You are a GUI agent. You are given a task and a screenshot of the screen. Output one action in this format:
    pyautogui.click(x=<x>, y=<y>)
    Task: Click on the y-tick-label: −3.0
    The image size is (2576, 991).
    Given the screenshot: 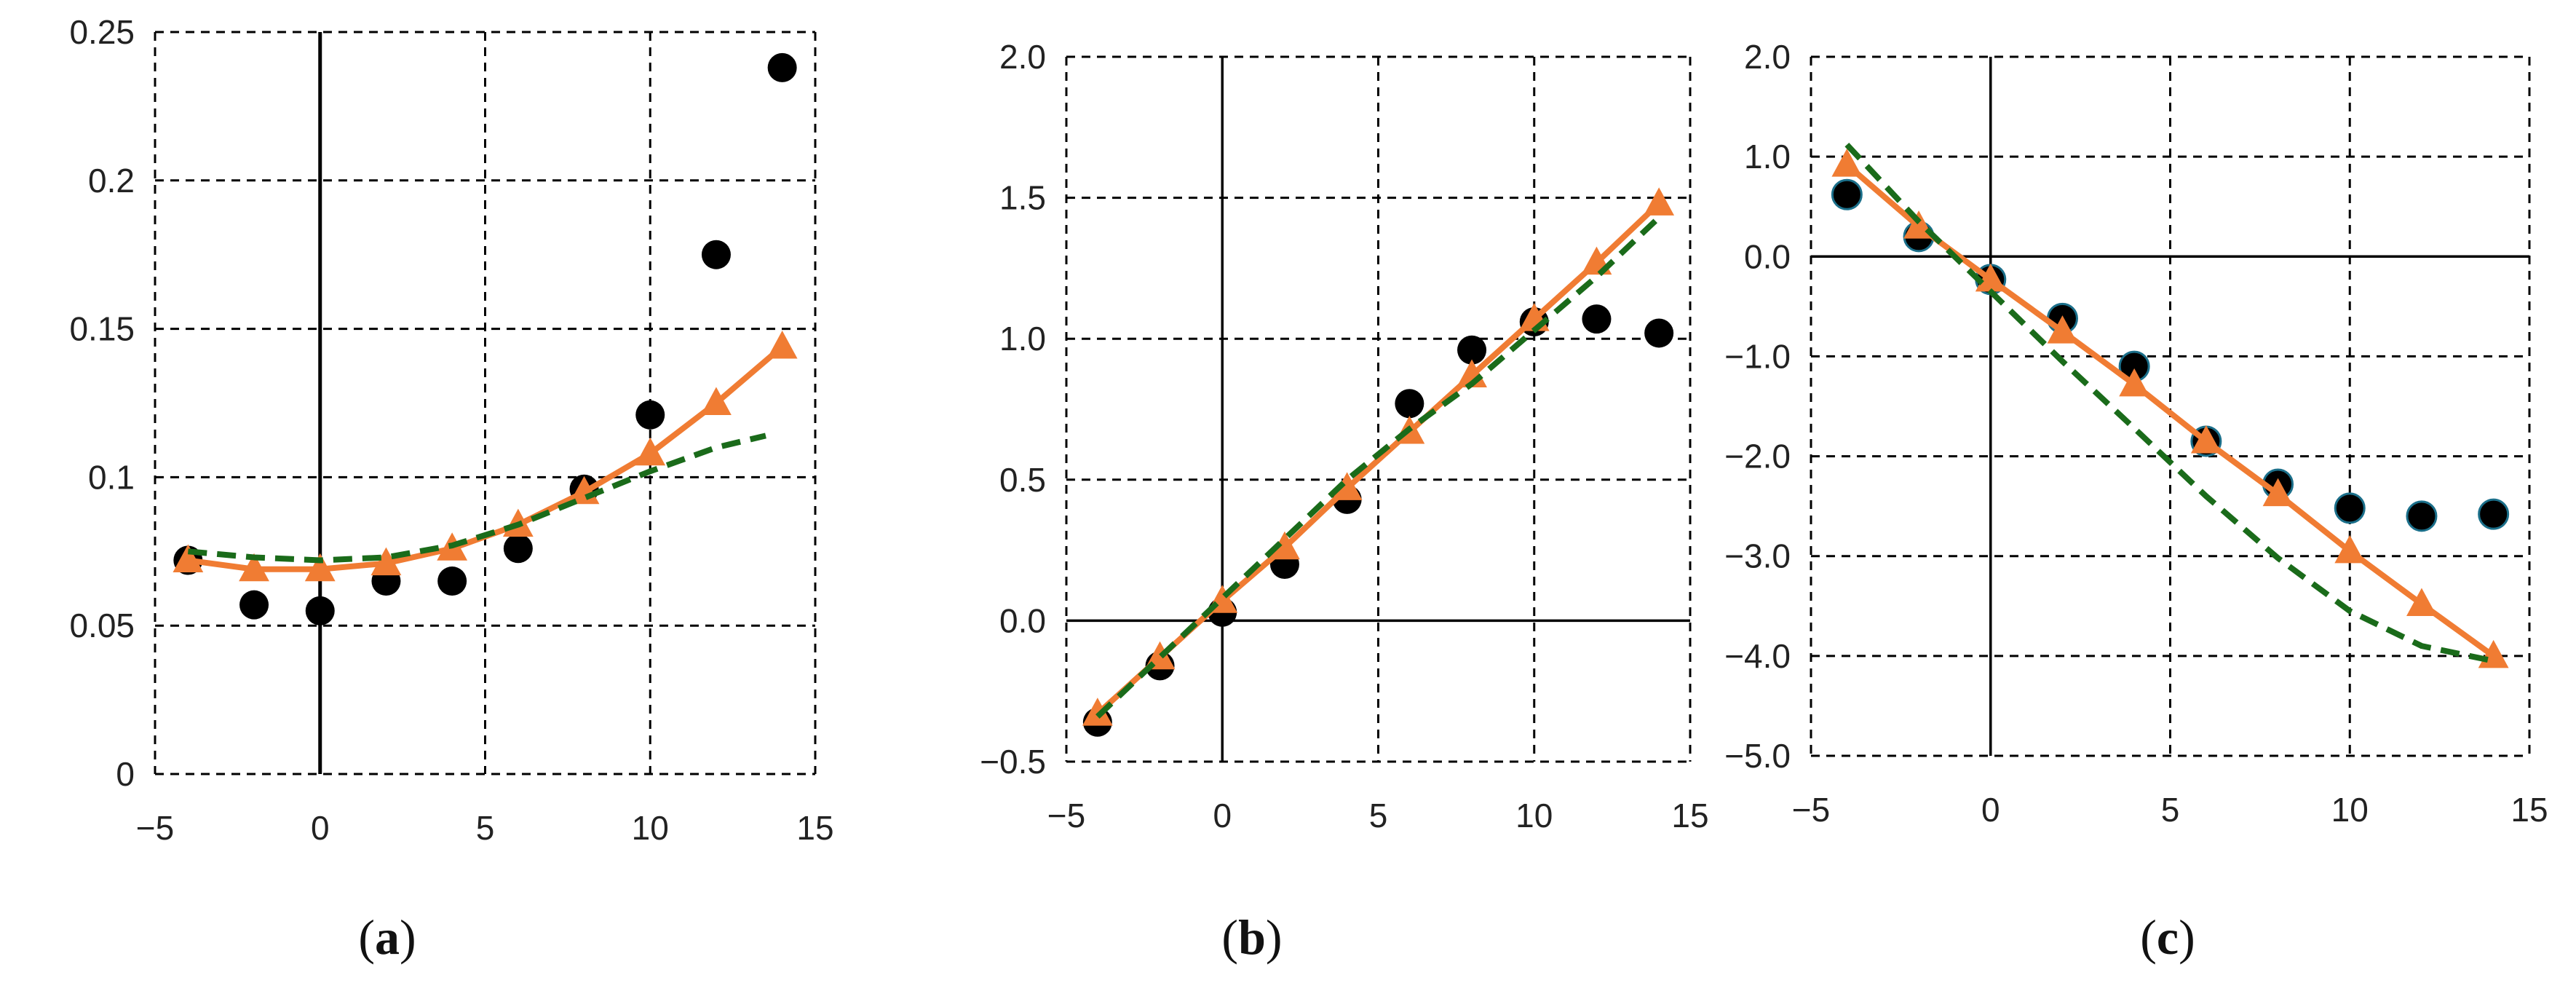 What is the action you would take?
    pyautogui.click(x=1757, y=556)
    